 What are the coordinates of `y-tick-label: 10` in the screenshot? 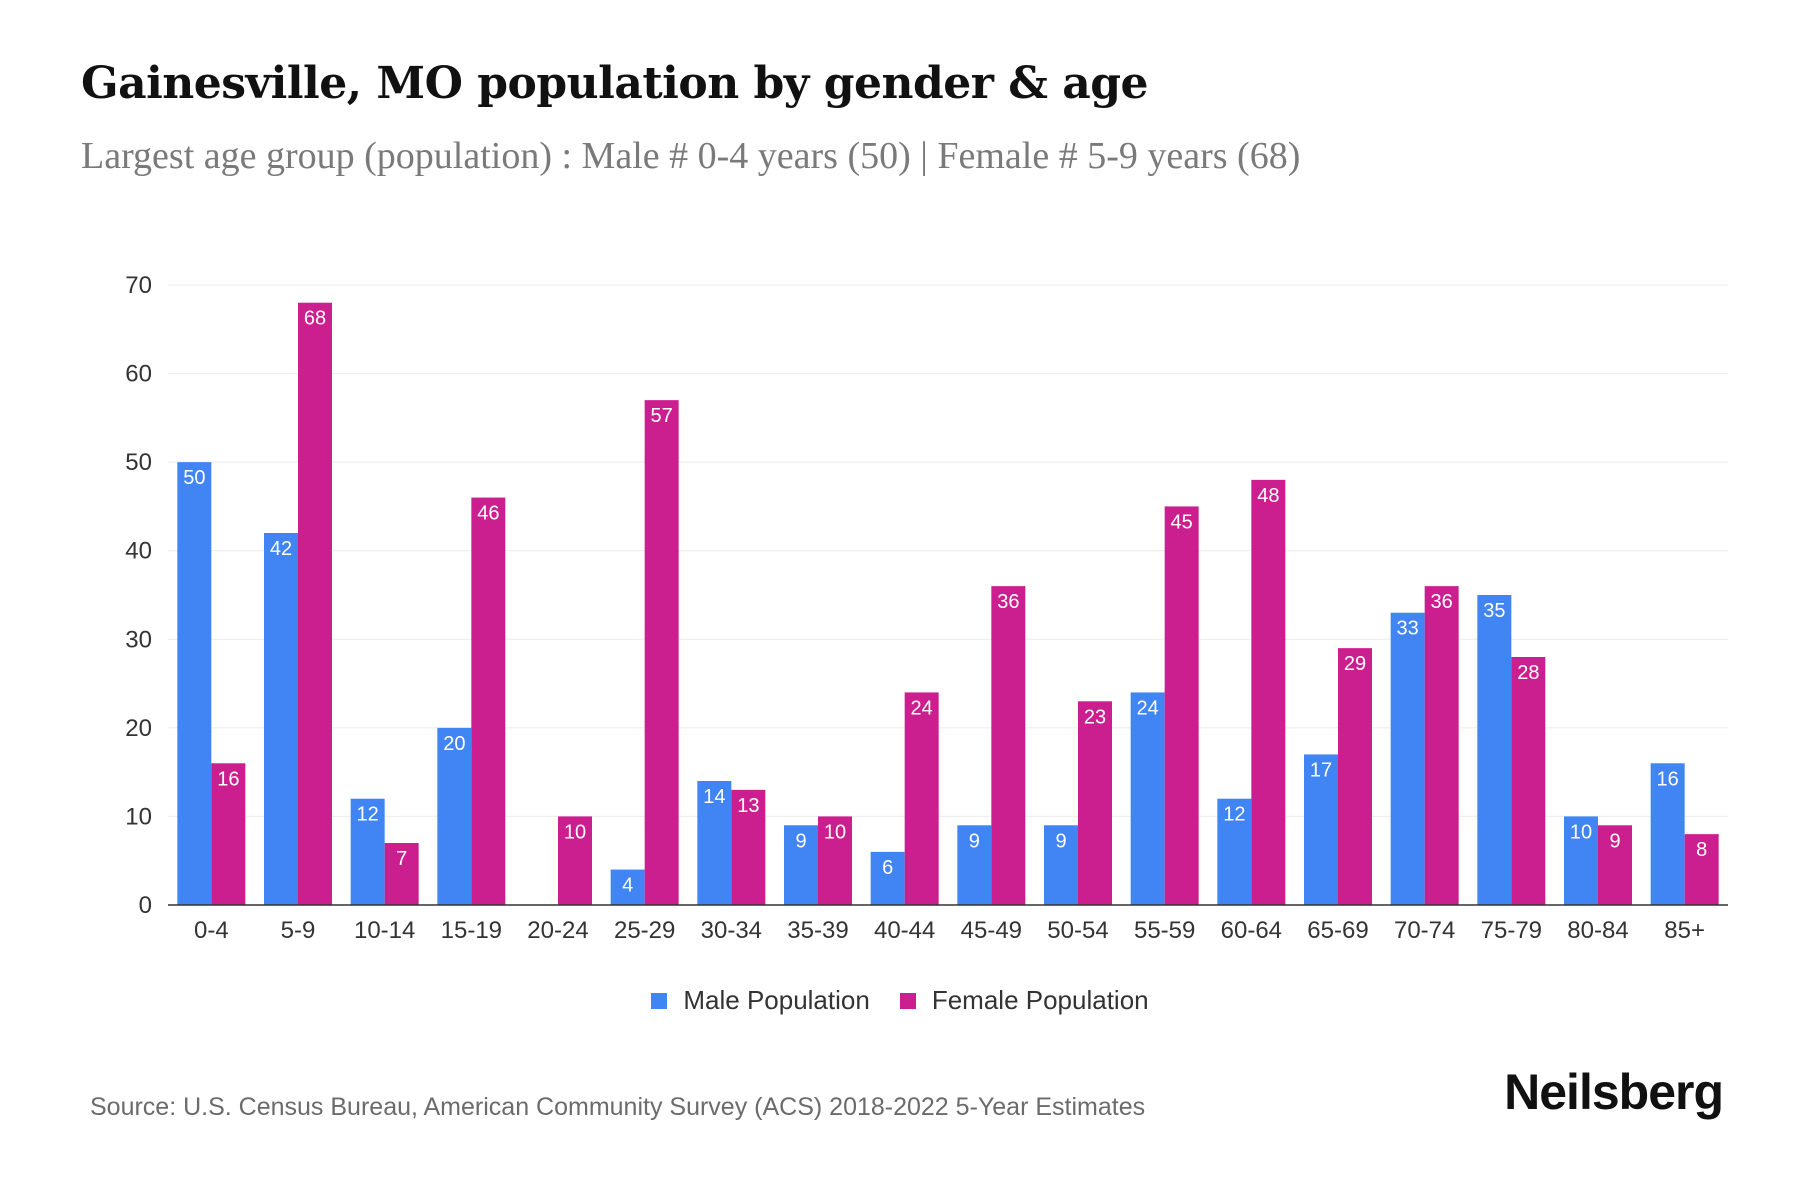 It's located at (138, 816).